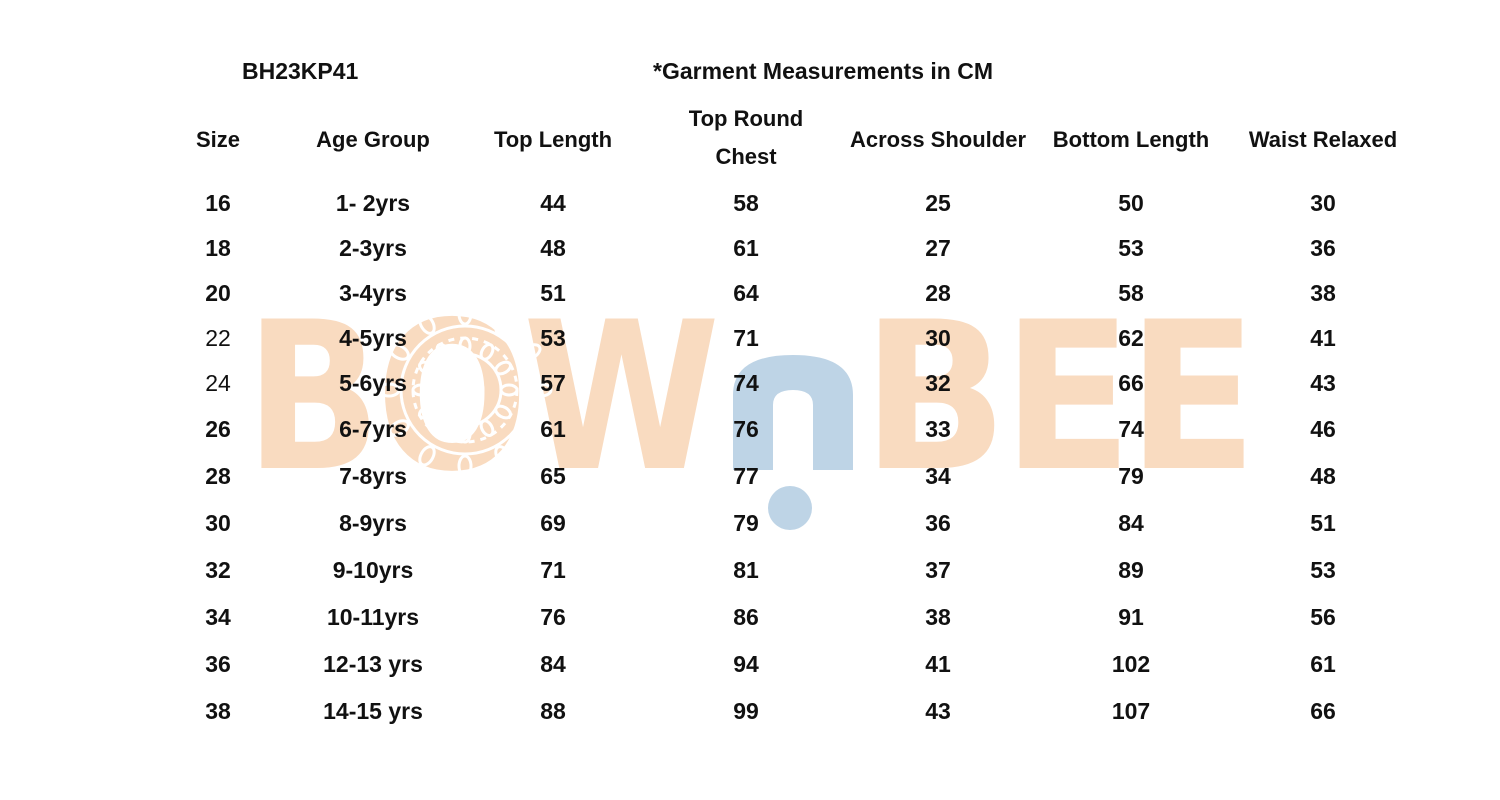 Image resolution: width=1500 pixels, height=800 pixels. I want to click on watermark-n-dot, so click(790, 508).